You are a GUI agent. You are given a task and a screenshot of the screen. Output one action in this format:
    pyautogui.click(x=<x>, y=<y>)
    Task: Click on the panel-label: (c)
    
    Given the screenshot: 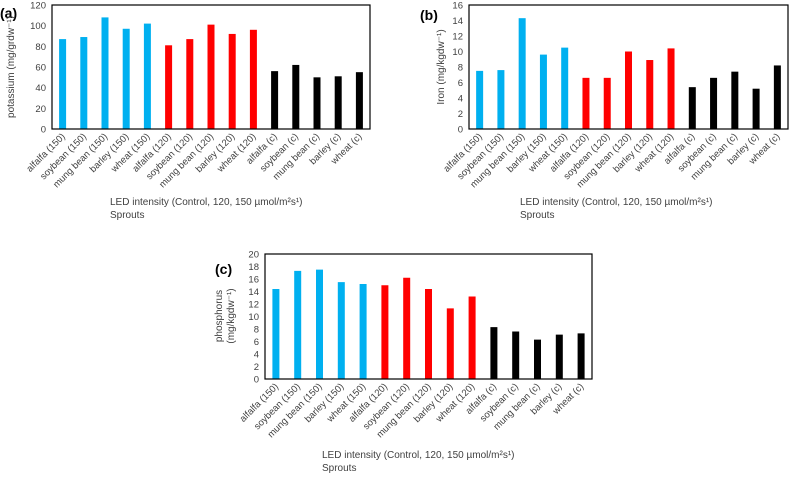 What is the action you would take?
    pyautogui.click(x=223, y=269)
    